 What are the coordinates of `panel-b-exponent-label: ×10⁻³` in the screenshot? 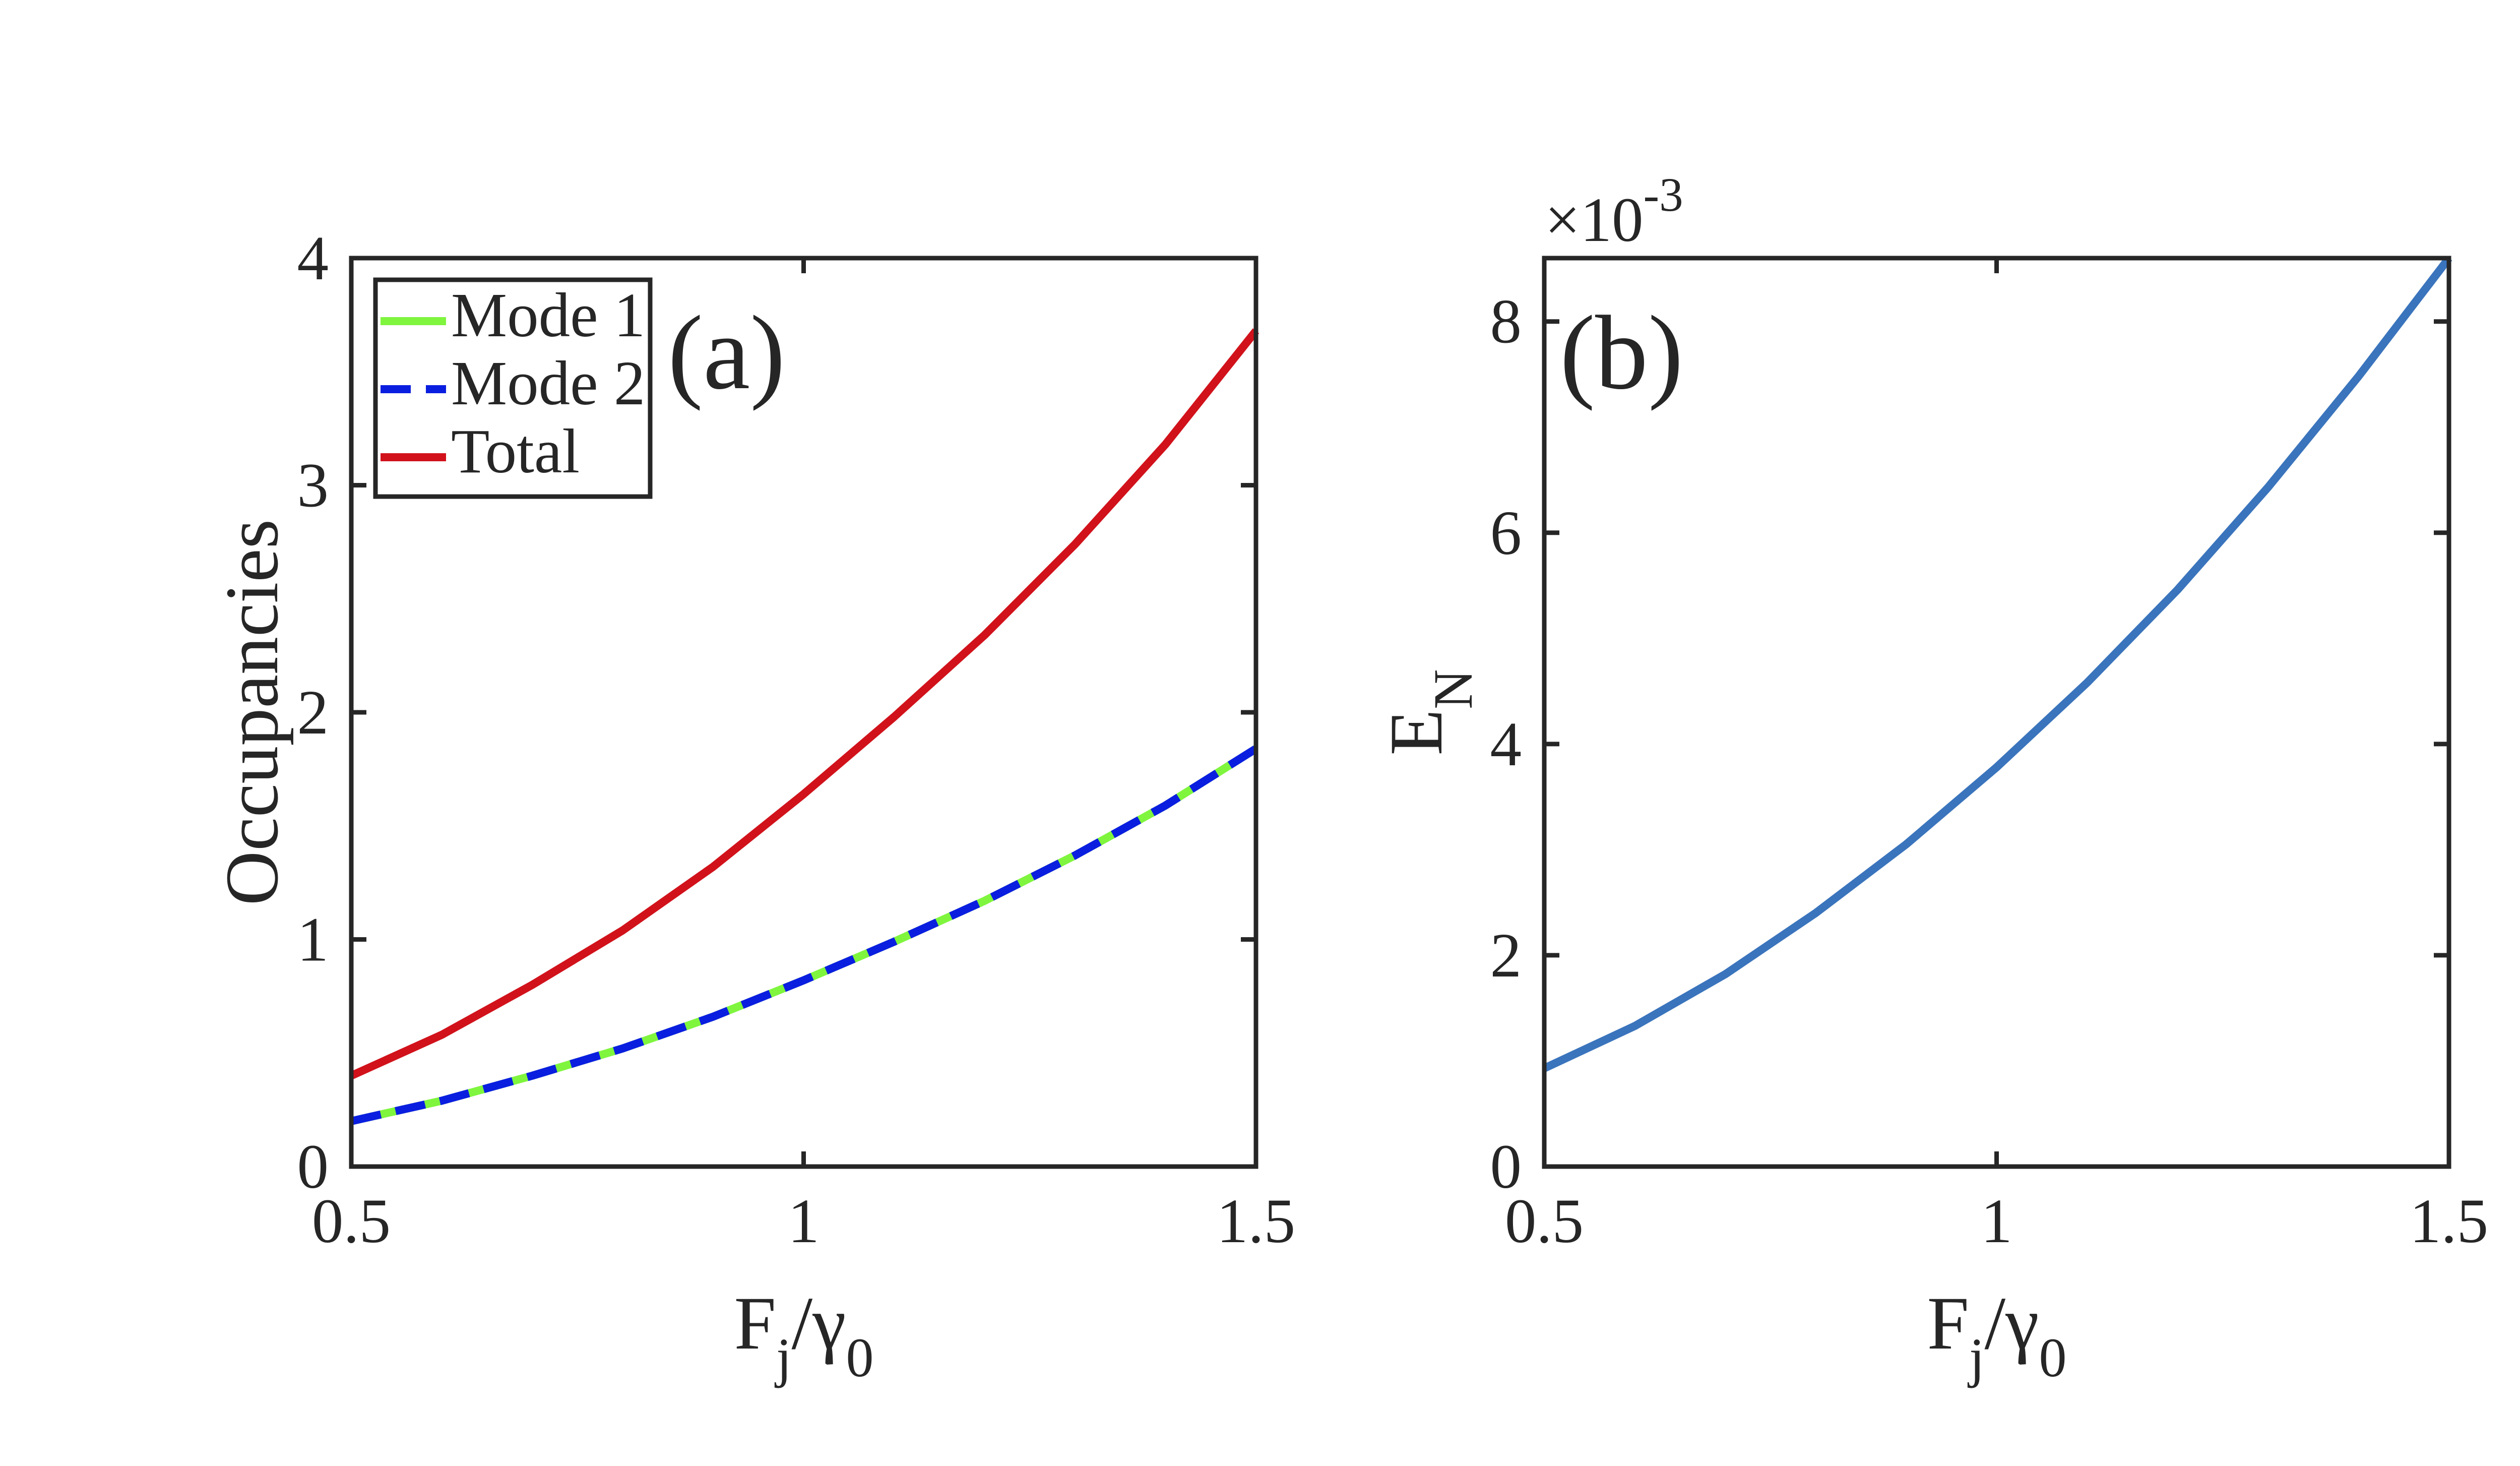 It's located at (1614, 211).